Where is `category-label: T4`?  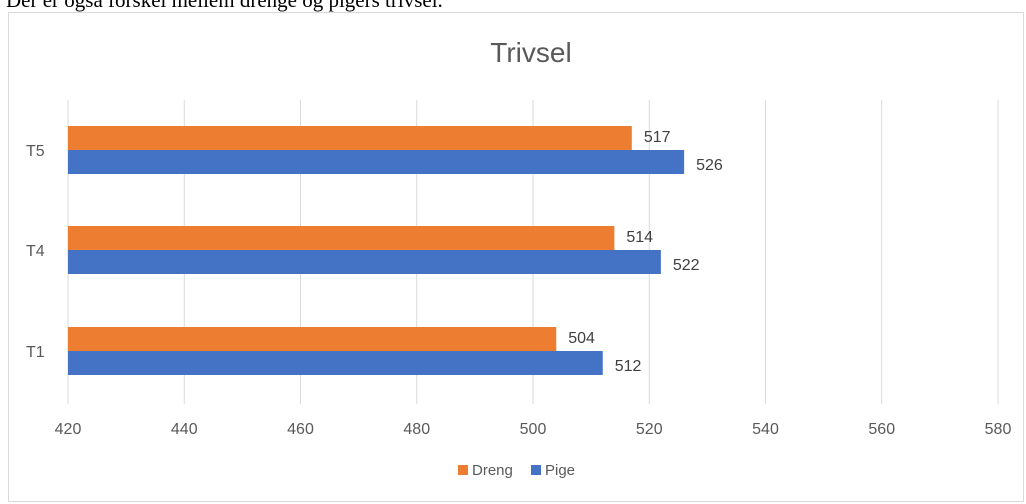
category-label: T4 is located at coordinates (35, 251).